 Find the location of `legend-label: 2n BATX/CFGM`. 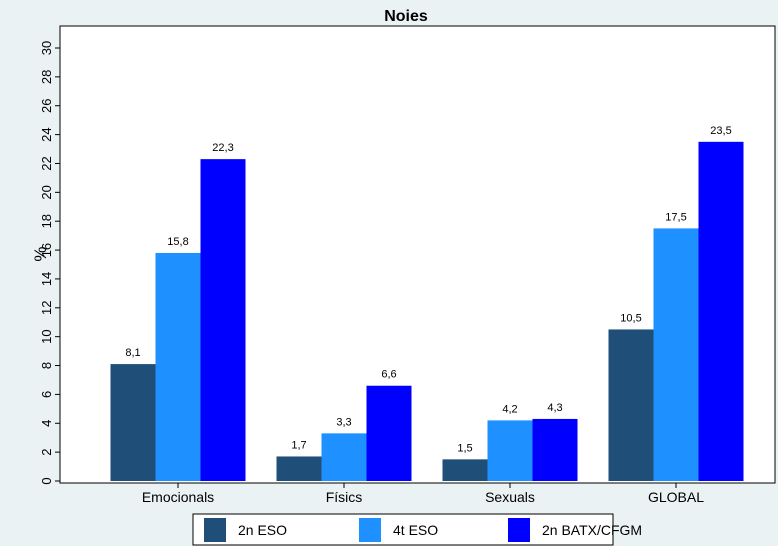

legend-label: 2n BATX/CFGM is located at coordinates (592, 530).